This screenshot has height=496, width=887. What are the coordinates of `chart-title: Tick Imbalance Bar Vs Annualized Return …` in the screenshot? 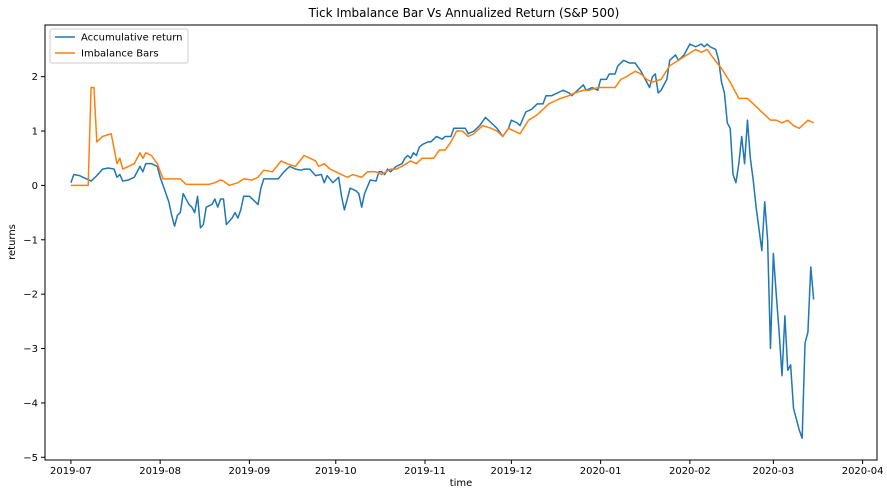 It's located at (464, 13).